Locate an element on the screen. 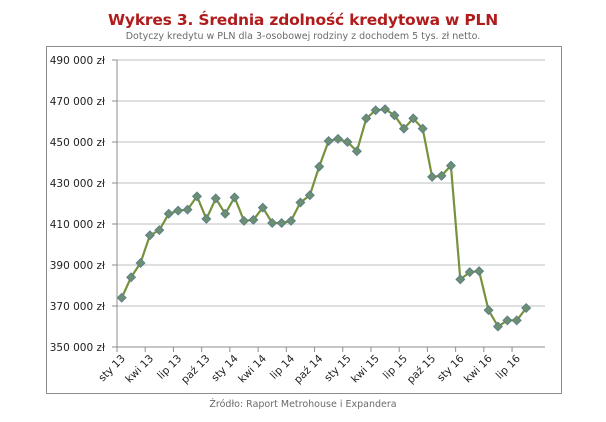 Image resolution: width=606 pixels, height=422 pixels. x-tick-label: sty 15 is located at coordinates (337, 368).